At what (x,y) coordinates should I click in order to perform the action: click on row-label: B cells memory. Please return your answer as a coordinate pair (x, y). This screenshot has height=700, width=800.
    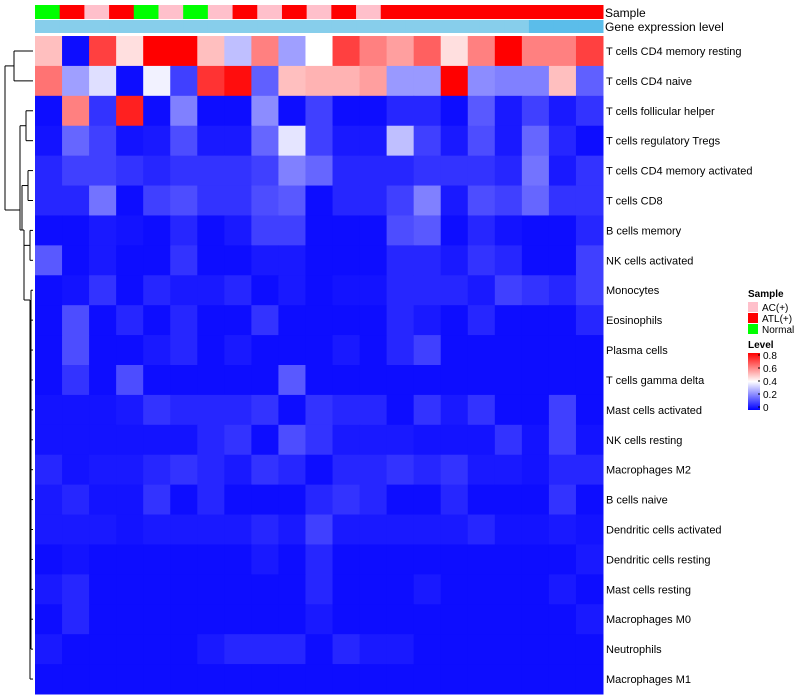
    Looking at the image, I should click on (644, 231).